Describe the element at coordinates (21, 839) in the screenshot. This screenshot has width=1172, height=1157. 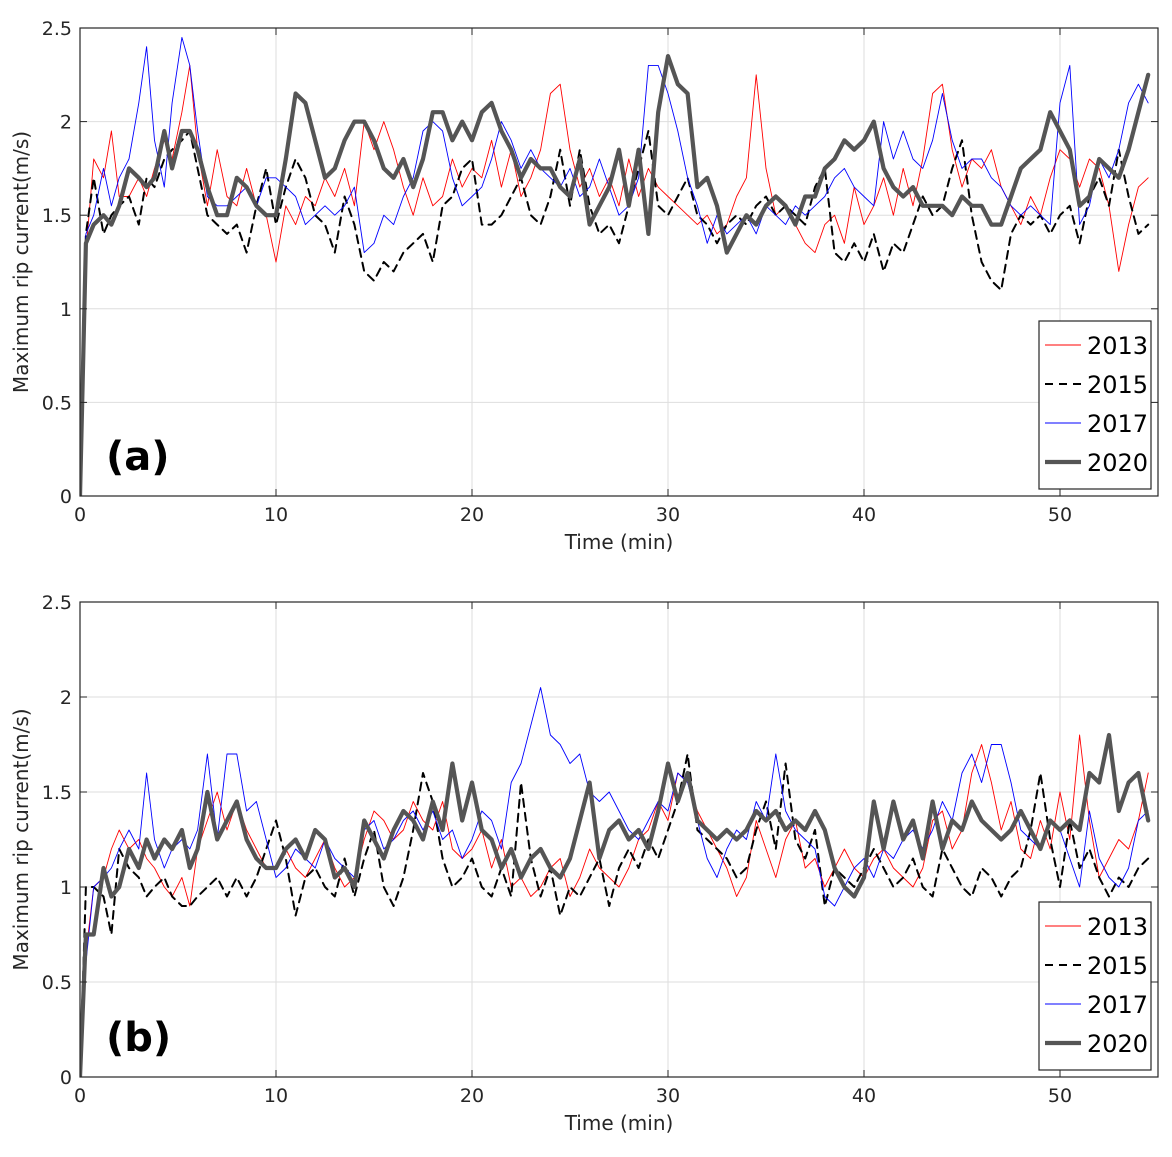
I see `panel-b-y-axis-label: Maximum rip current(m/s)` at that location.